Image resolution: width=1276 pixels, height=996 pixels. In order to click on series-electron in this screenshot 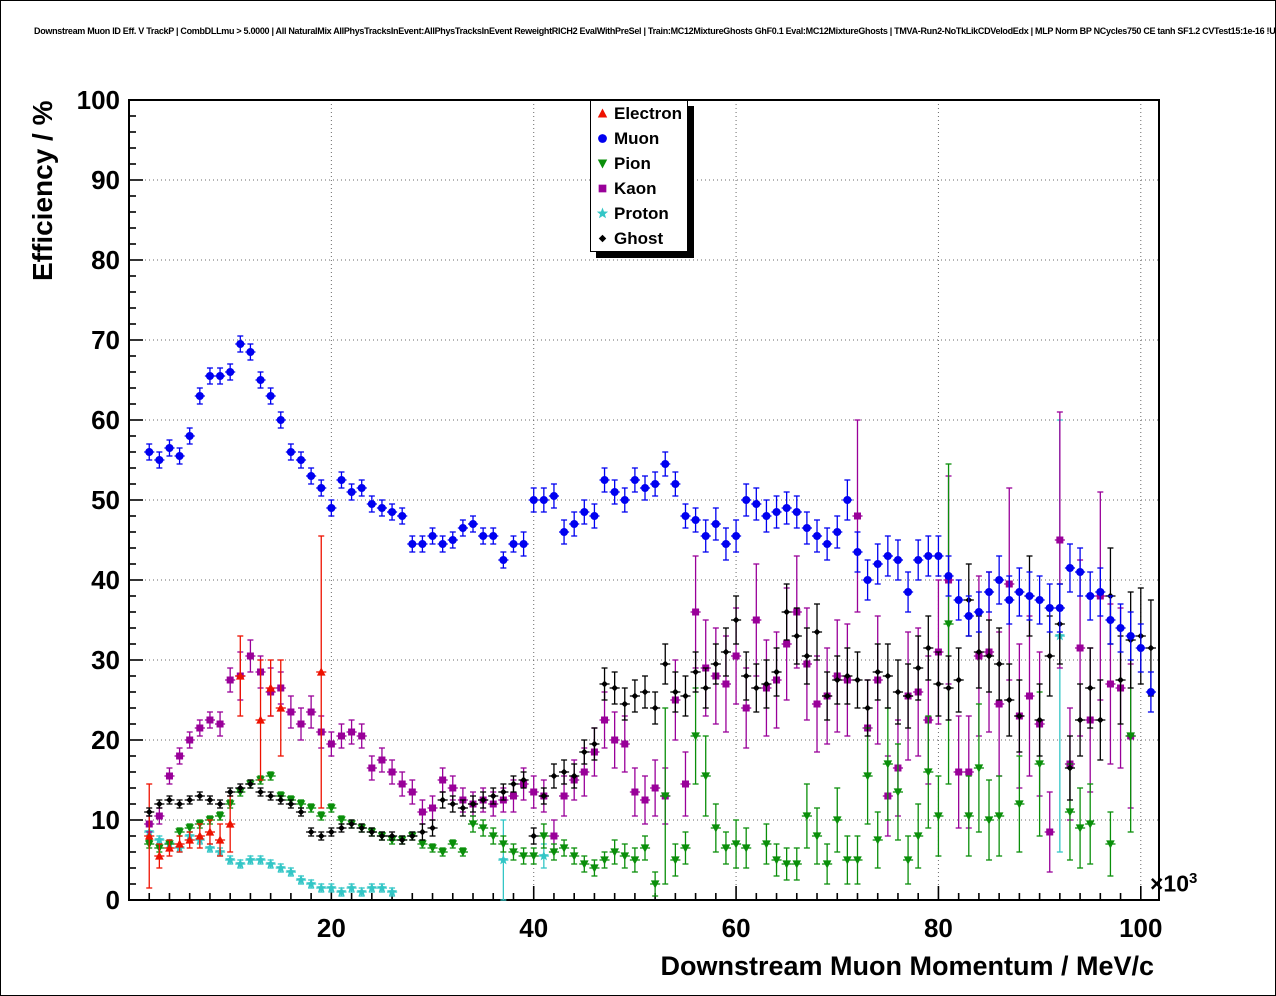, I will do `click(235, 712)`.